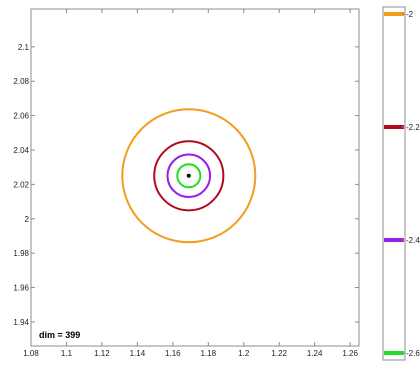 The width and height of the screenshot is (420, 370). What do you see at coordinates (173, 353) in the screenshot?
I see `x-tick-label: 1.16` at bounding box center [173, 353].